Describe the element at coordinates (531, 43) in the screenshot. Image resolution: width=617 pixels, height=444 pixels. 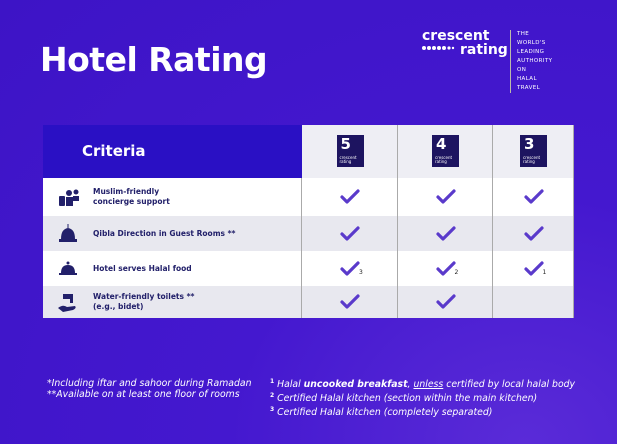
I see `tagline-line: THE WORLD'S LEADING` at that location.